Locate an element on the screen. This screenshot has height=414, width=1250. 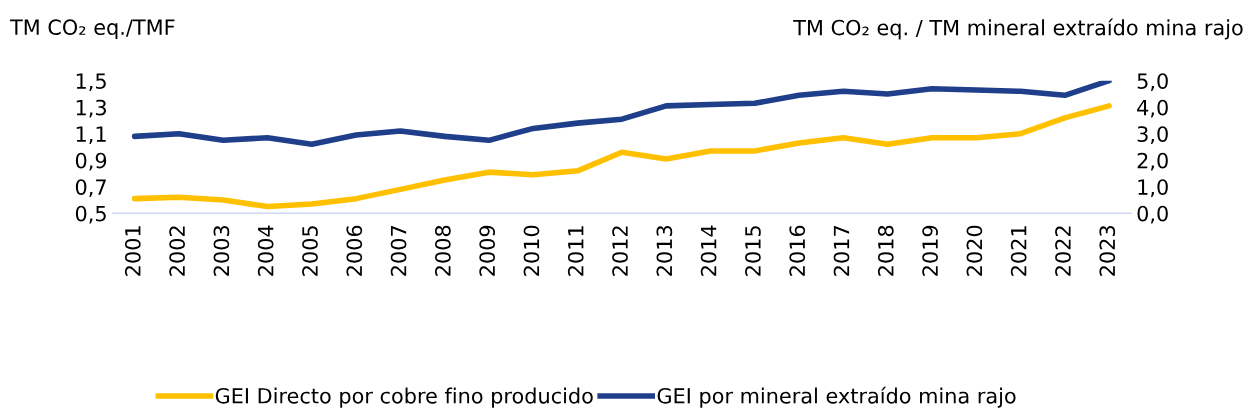
y-tick-label: 0,5 is located at coordinates (90, 214).